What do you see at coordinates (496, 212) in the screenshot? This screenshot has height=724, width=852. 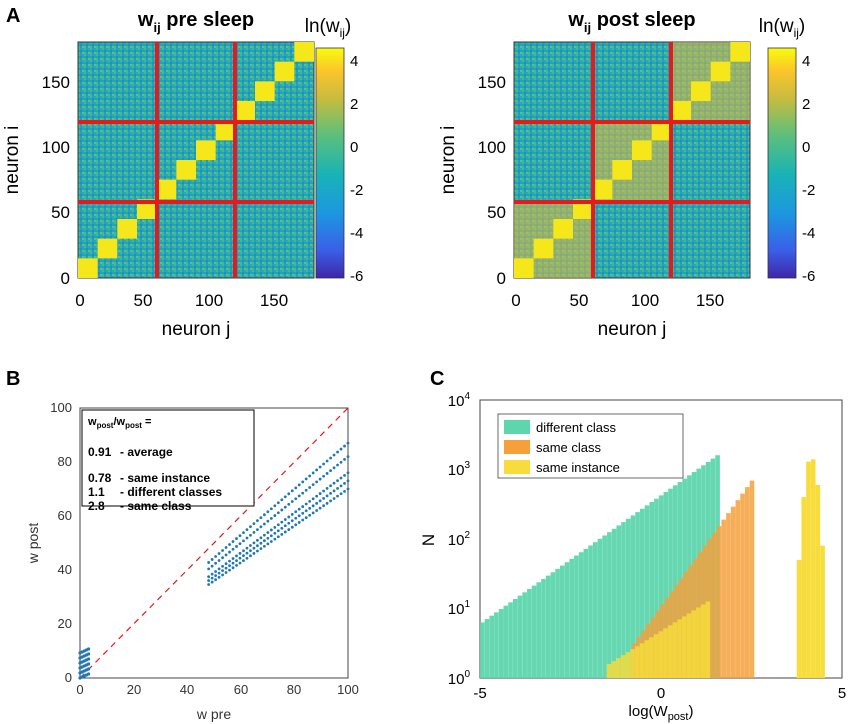 I see `heatmap-post-ytick: 50` at bounding box center [496, 212].